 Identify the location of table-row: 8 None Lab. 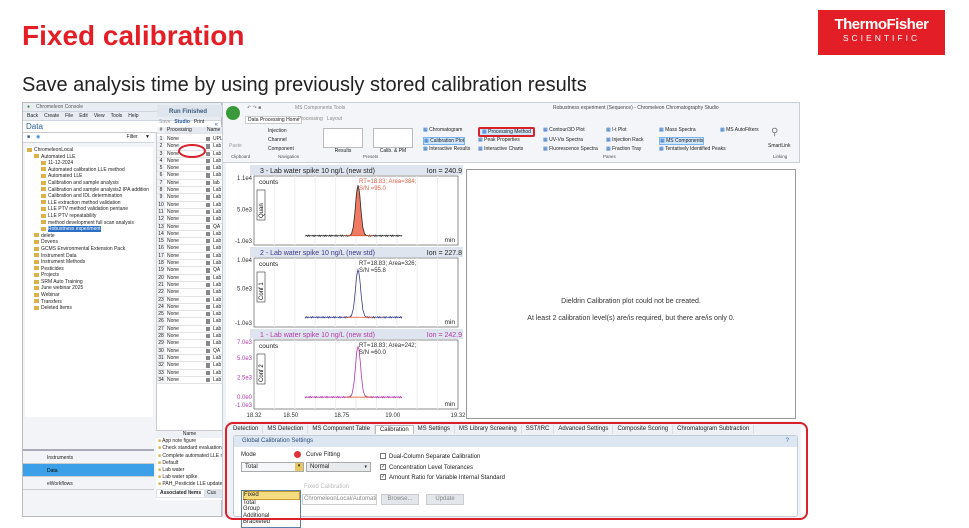
(190, 191).